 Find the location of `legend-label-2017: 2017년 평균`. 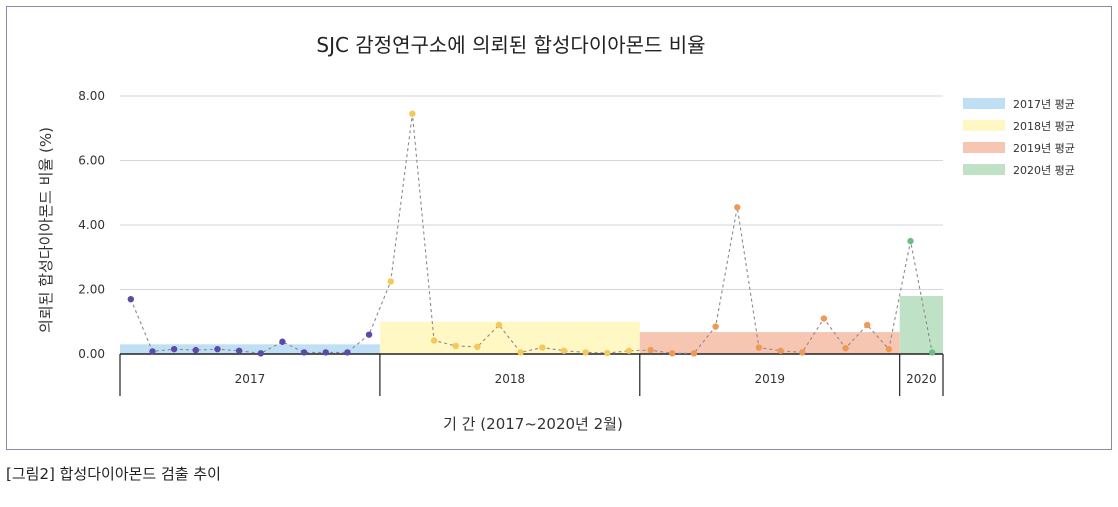

legend-label-2017: 2017년 평균 is located at coordinates (1044, 104).